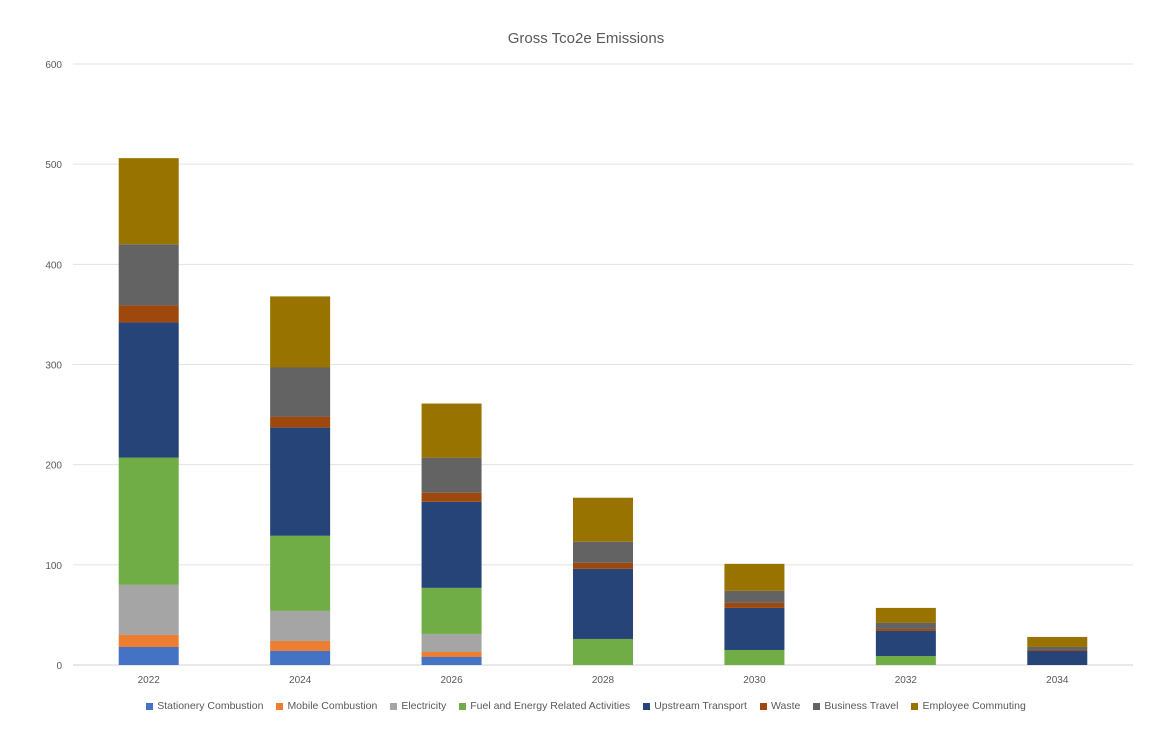 The height and width of the screenshot is (745, 1172). Describe the element at coordinates (53, 366) in the screenshot. I see `y-tick-label: 300` at that location.